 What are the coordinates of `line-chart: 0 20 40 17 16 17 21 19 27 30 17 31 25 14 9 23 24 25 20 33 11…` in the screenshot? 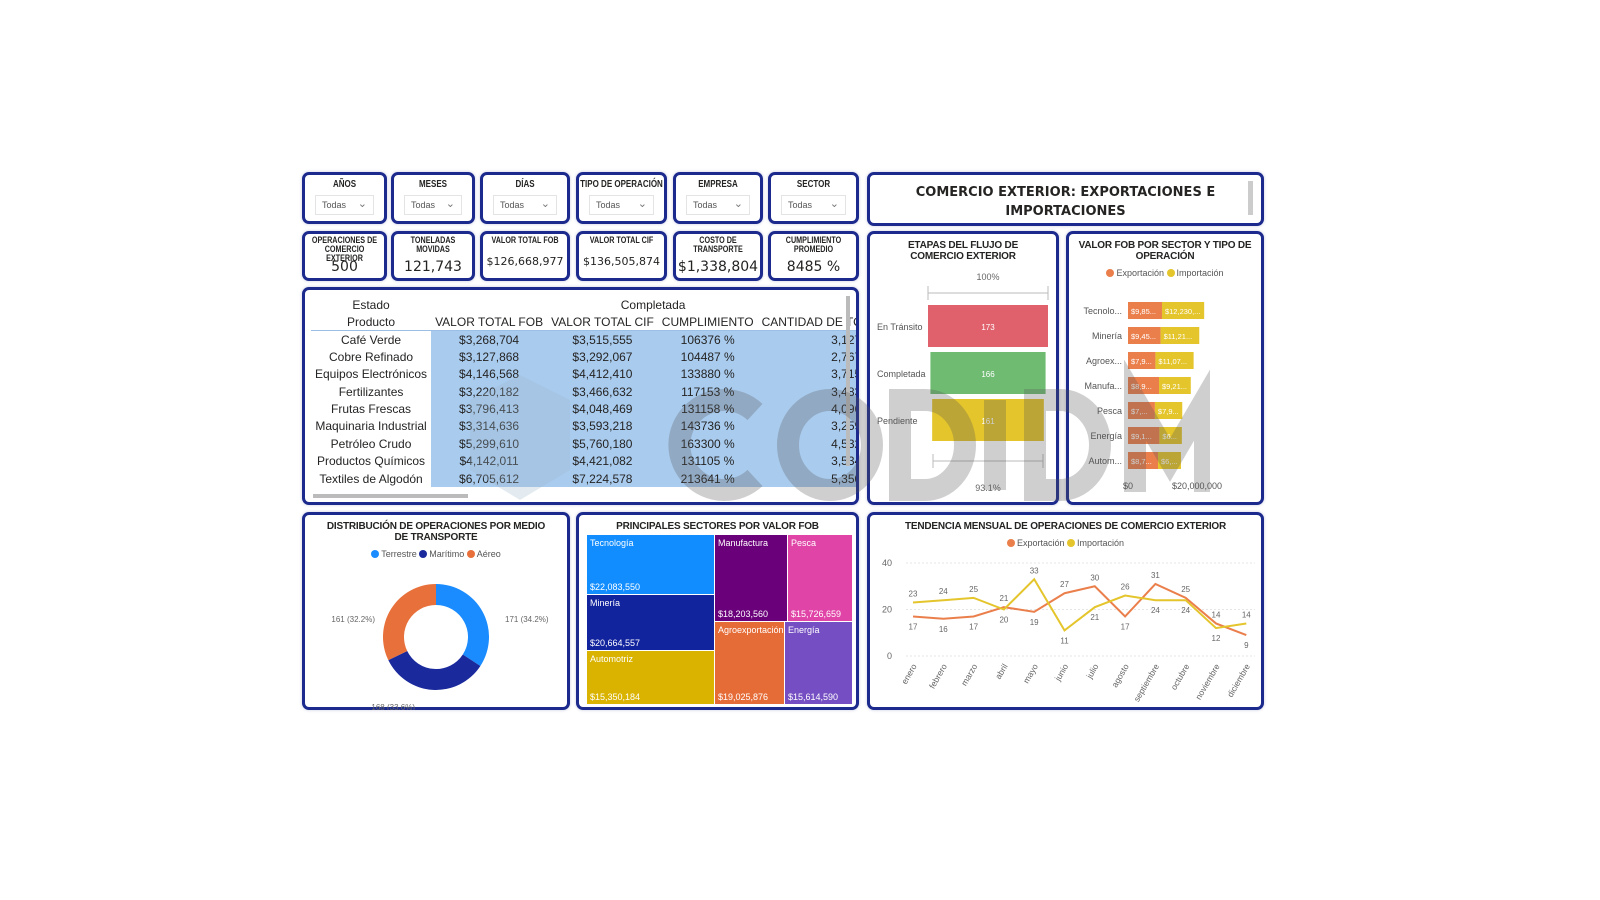 It's located at (1068, 630).